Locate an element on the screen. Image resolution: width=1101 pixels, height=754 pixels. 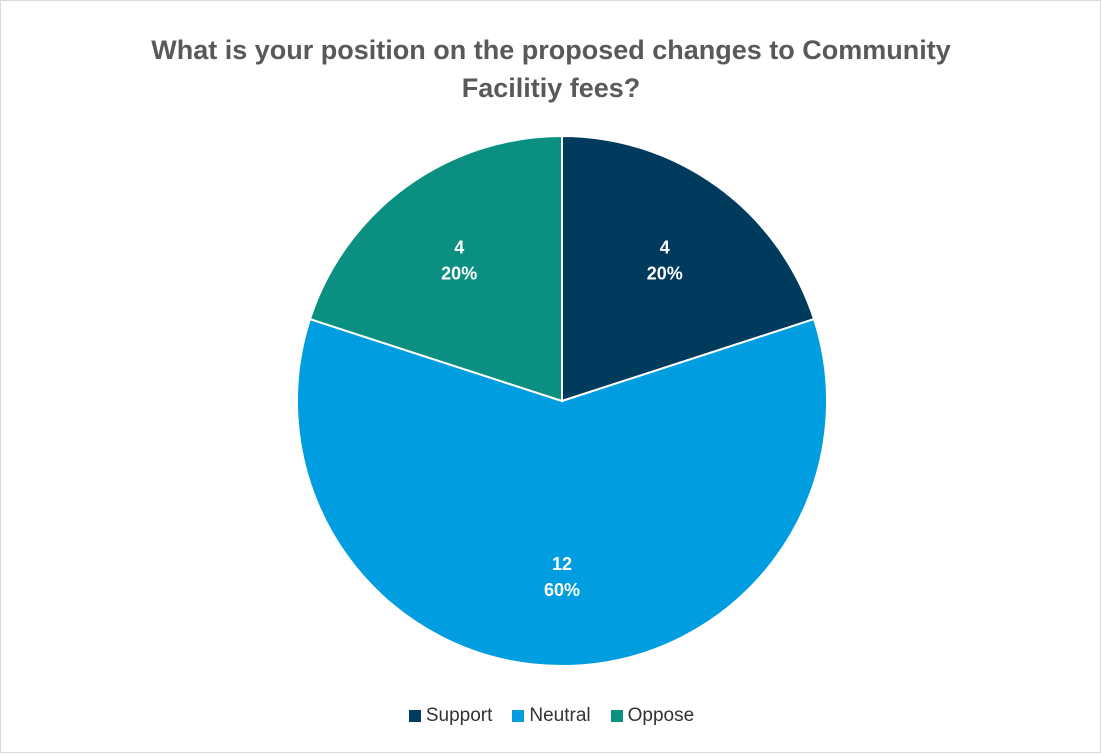
legend-label-support: Support is located at coordinates (459, 715).